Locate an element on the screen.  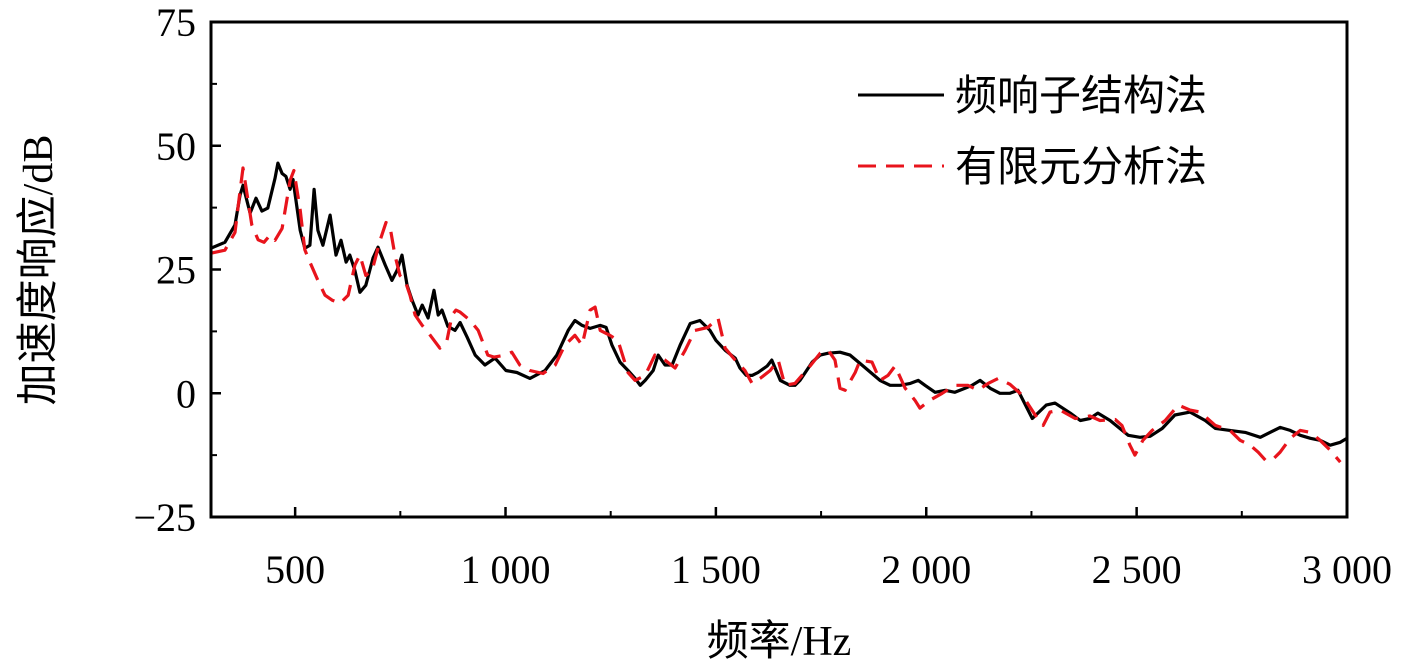
y-tick-label: 50 is located at coordinates (176, 146).